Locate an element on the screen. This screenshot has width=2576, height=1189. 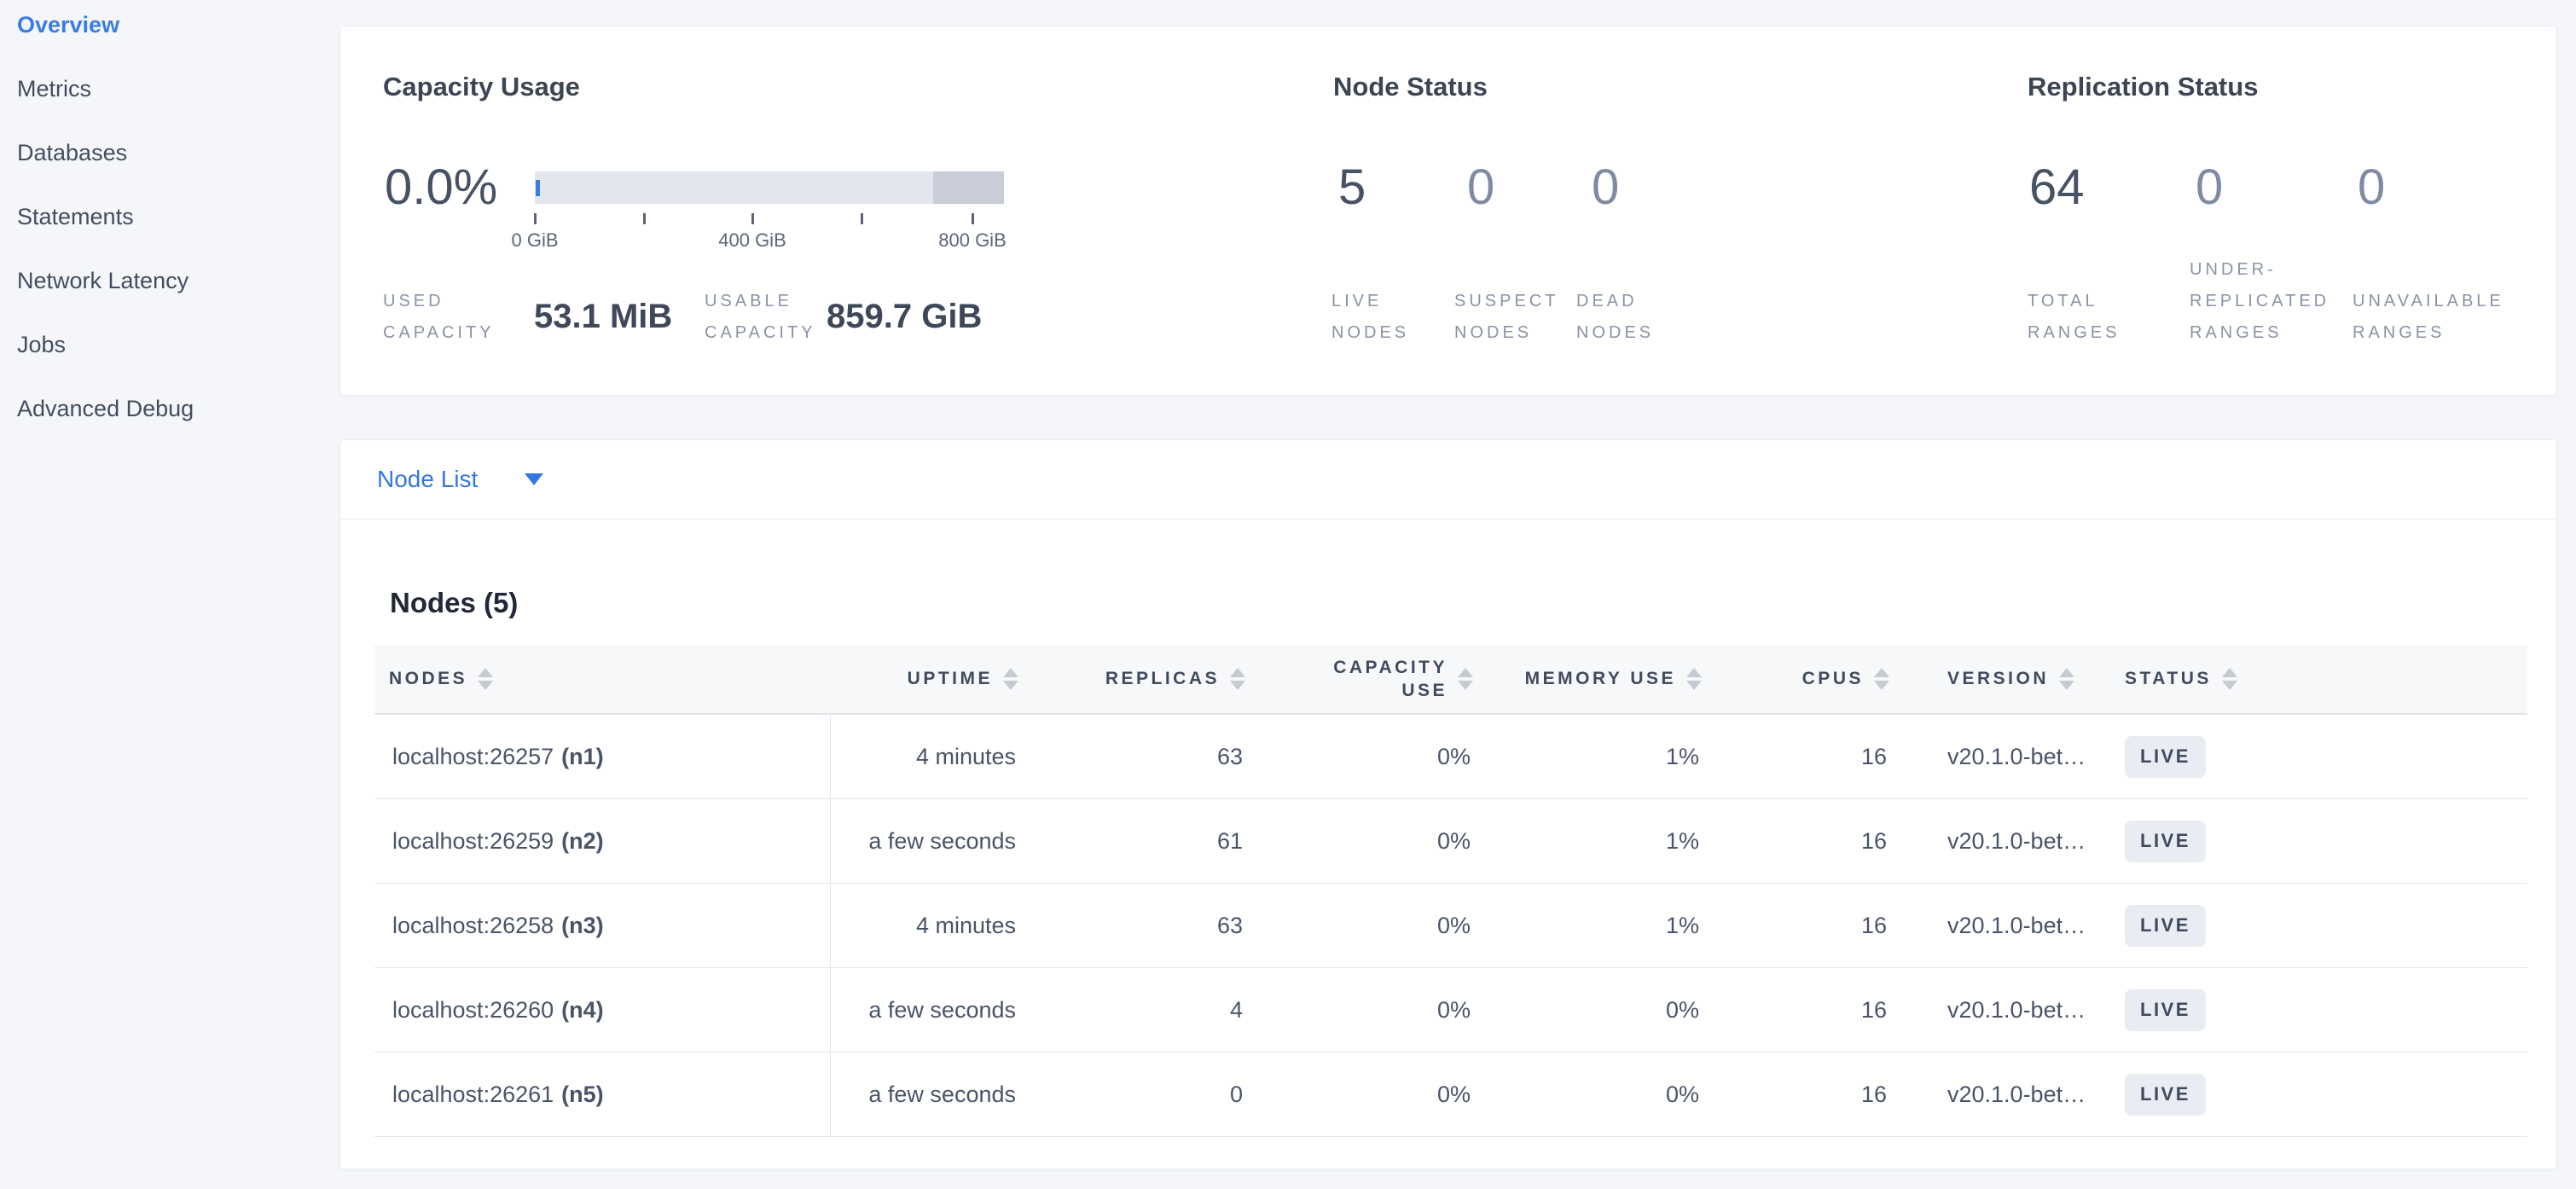
capacity-bar-used-segment is located at coordinates (538, 188).